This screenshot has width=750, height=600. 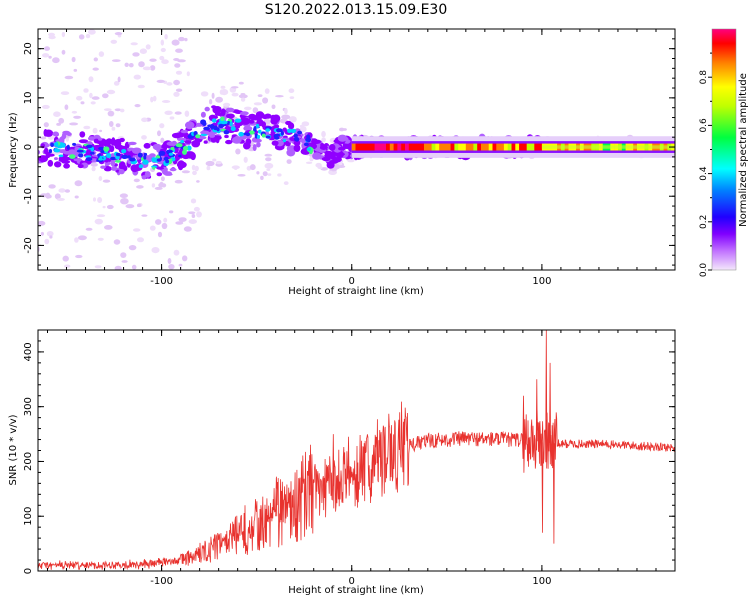 I want to click on snr-ytick-label: 100, so click(x=28, y=516).